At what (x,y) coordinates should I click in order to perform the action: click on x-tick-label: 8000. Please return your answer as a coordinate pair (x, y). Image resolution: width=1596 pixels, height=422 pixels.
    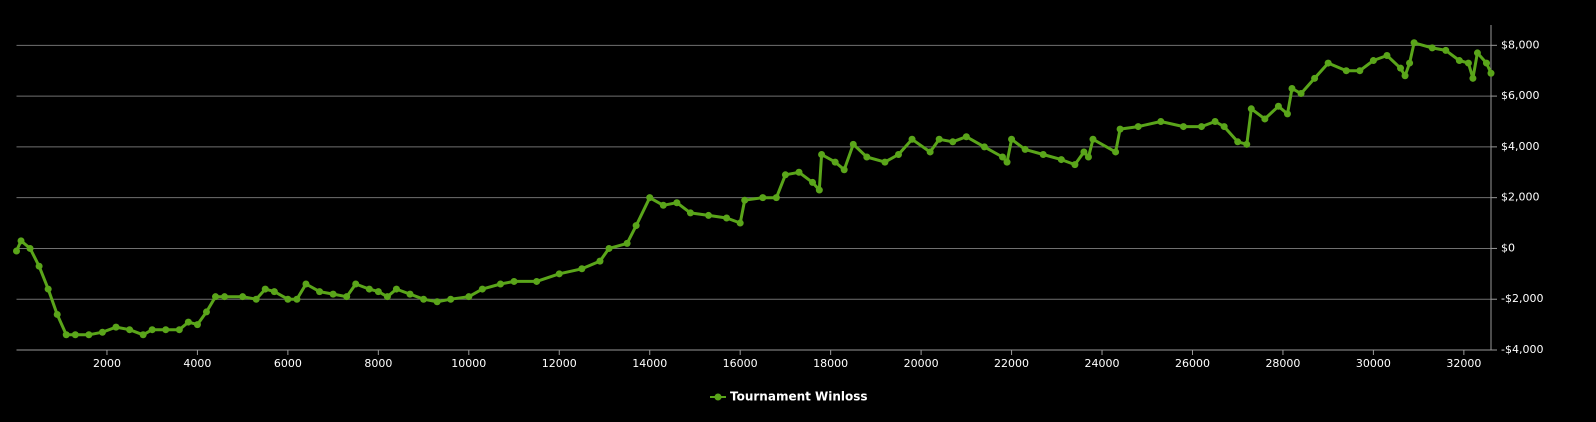
    Looking at the image, I should click on (378, 363).